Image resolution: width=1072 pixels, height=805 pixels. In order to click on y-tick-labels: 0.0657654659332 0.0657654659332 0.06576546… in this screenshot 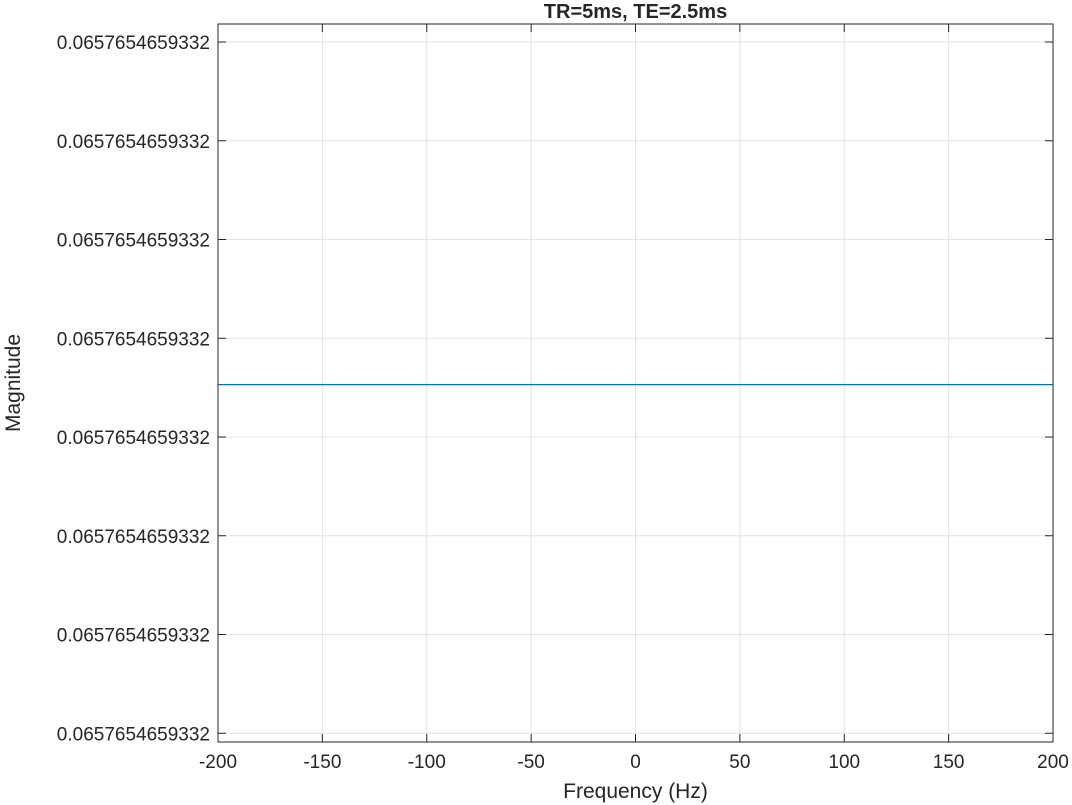, I will do `click(133, 389)`.